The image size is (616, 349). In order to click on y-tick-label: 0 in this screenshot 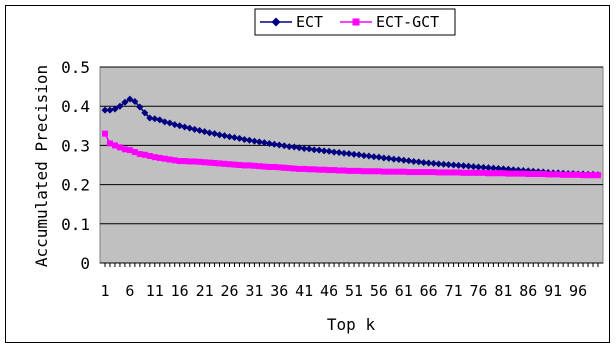, I will do `click(85, 263)`.